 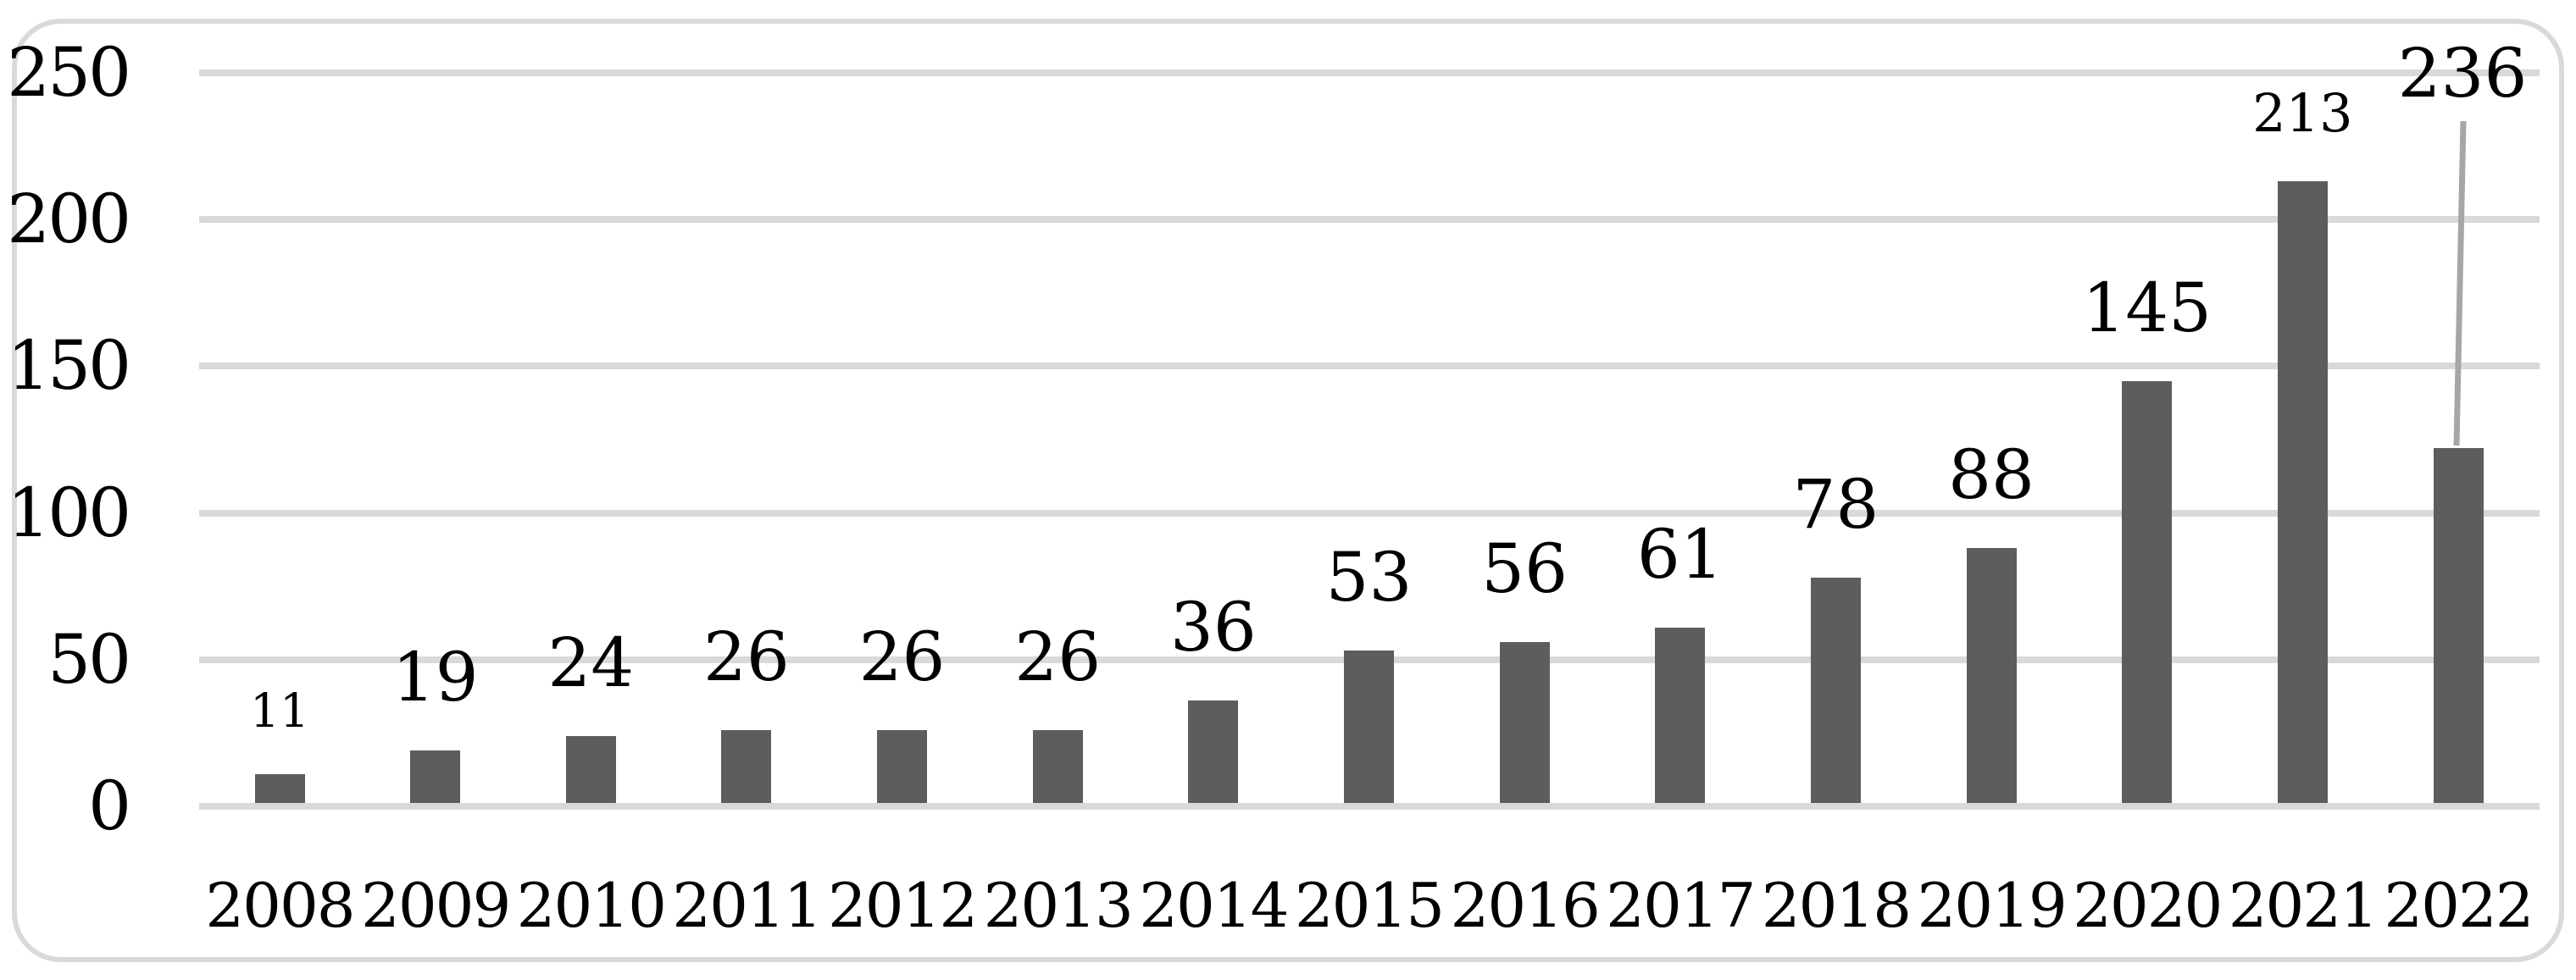 I want to click on y-axis-tick-0: 0, so click(x=109, y=806).